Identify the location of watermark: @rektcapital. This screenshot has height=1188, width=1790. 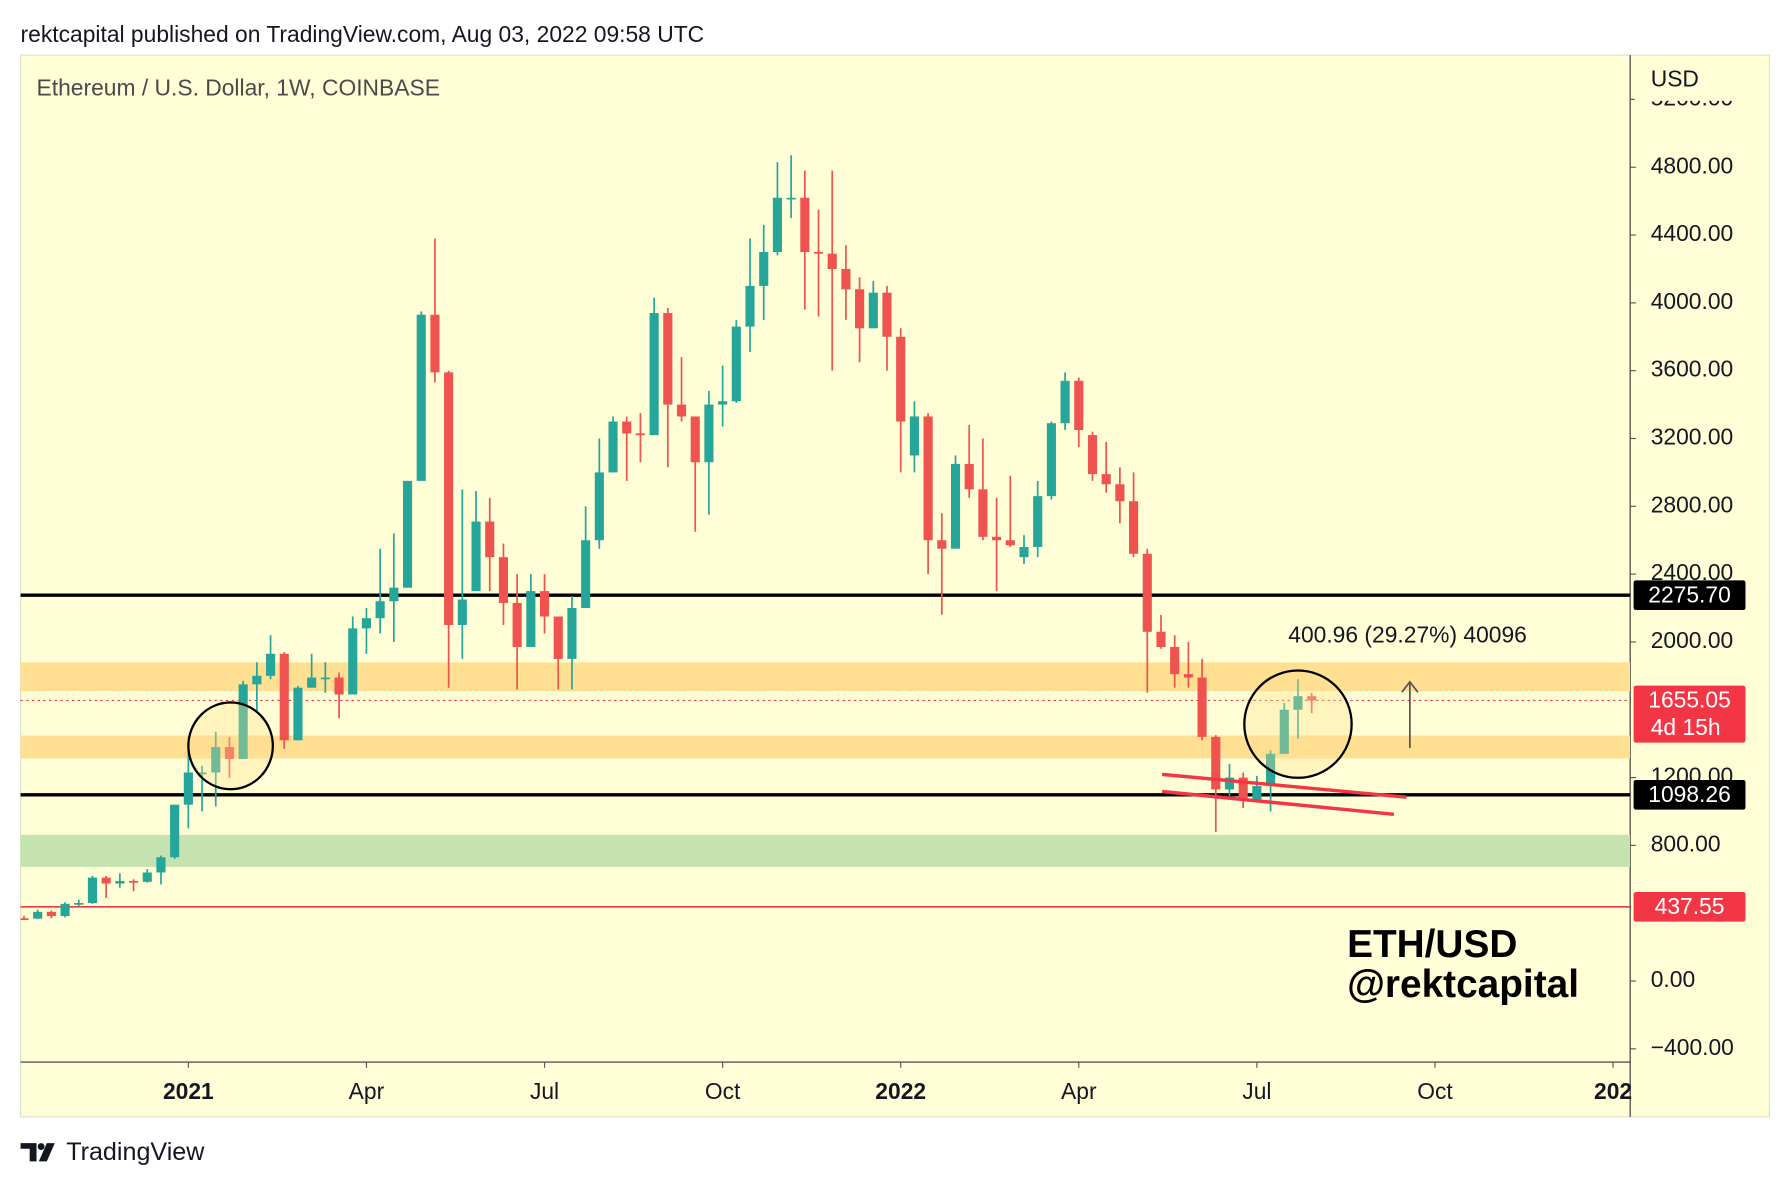
(1463, 984).